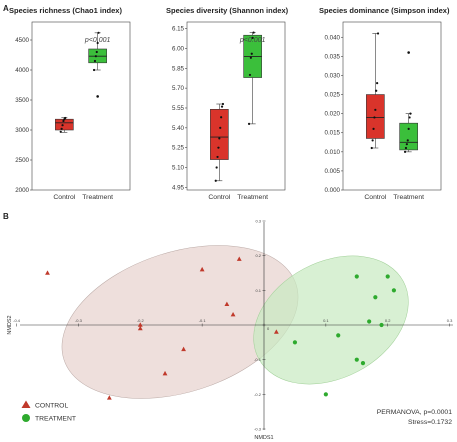 The width and height of the screenshot is (457, 442). What do you see at coordinates (22, 160) in the screenshot?
I see `y-tick-label: 2500` at bounding box center [22, 160].